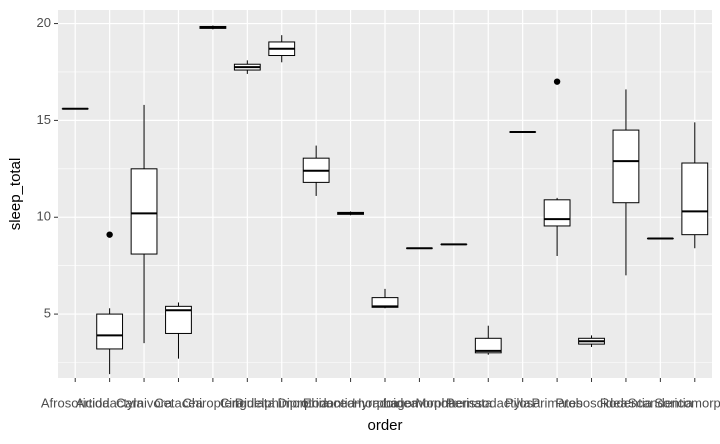 The height and width of the screenshot is (444, 720). I want to click on x-tick-label: Cetacea, so click(178, 402).